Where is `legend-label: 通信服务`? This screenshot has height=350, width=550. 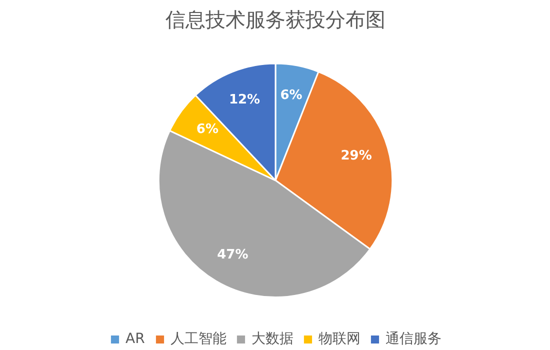 legend-label: 通信服务 is located at coordinates (414, 339).